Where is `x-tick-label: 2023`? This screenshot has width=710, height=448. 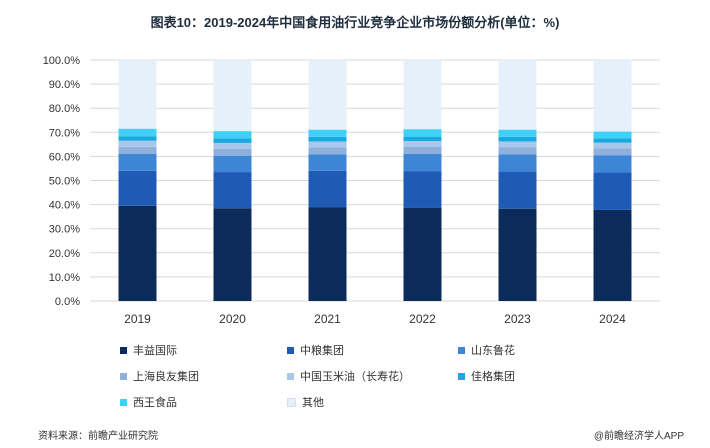
x-tick-label: 2023 is located at coordinates (517, 319).